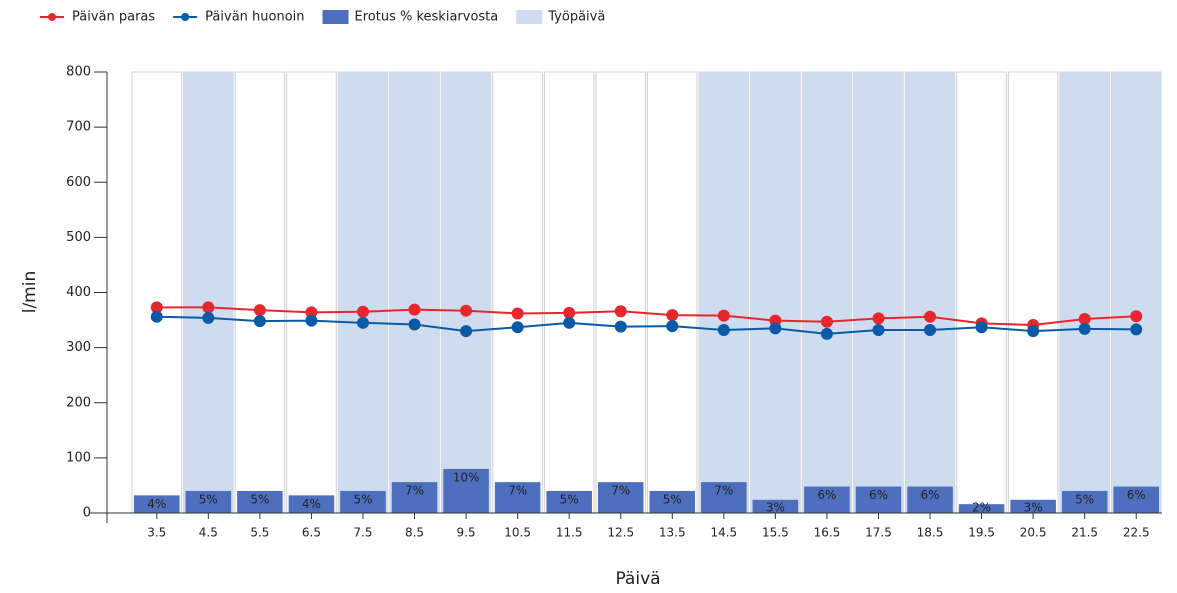 The height and width of the screenshot is (593, 1177). I want to click on x-tick-label: 8.5, so click(414, 533).